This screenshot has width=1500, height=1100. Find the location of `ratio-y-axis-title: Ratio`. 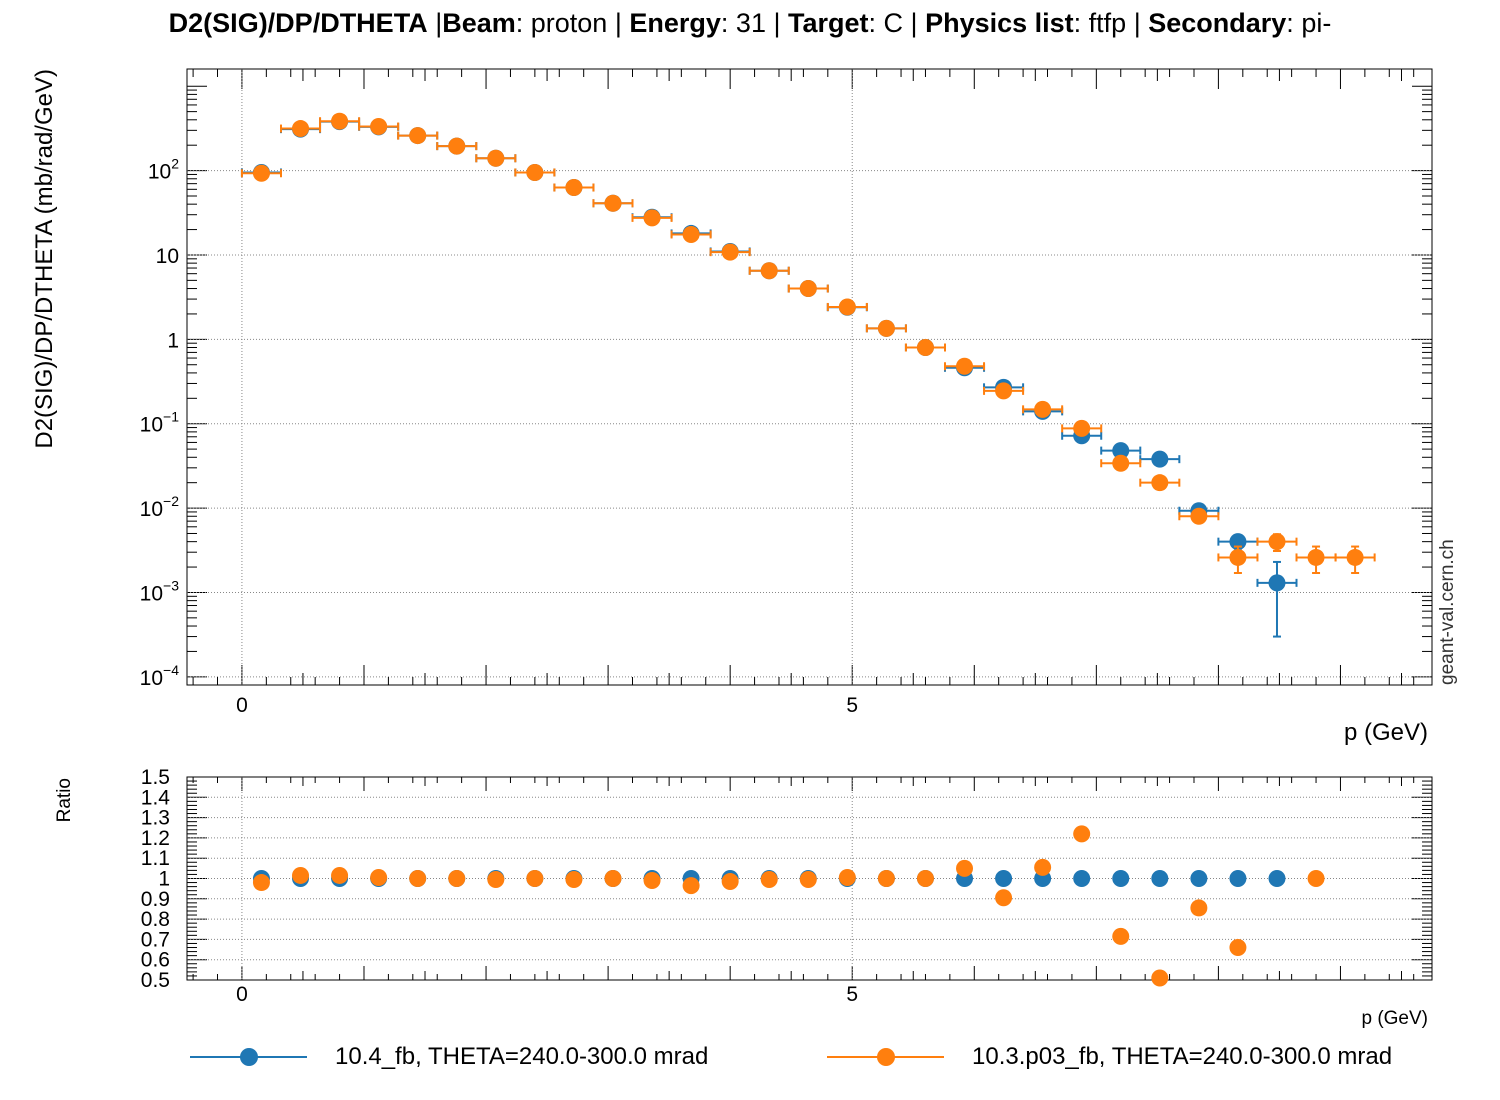

ratio-y-axis-title: Ratio is located at coordinates (64, 800).